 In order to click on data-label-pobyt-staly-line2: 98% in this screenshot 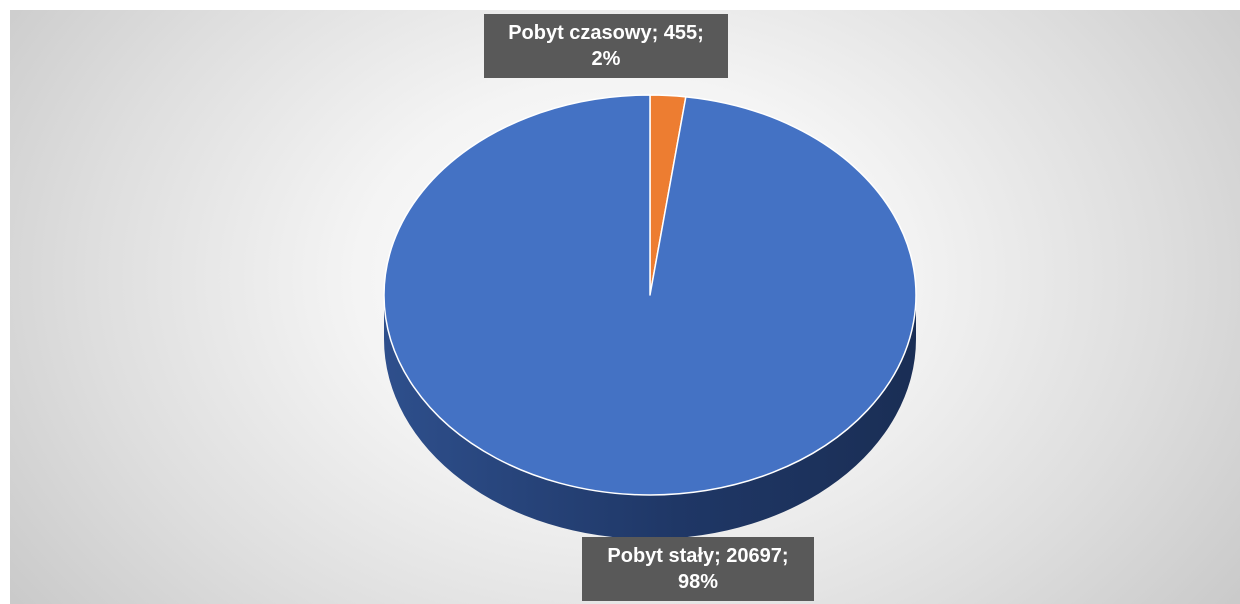, I will do `click(698, 582)`.